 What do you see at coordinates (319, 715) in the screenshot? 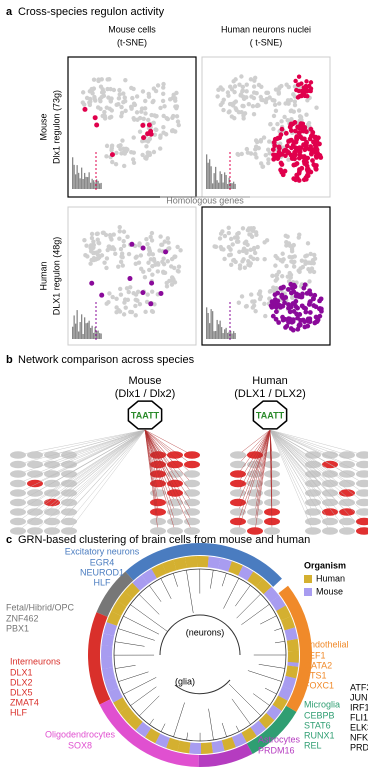
I see `gene-label: CEBPB` at bounding box center [319, 715].